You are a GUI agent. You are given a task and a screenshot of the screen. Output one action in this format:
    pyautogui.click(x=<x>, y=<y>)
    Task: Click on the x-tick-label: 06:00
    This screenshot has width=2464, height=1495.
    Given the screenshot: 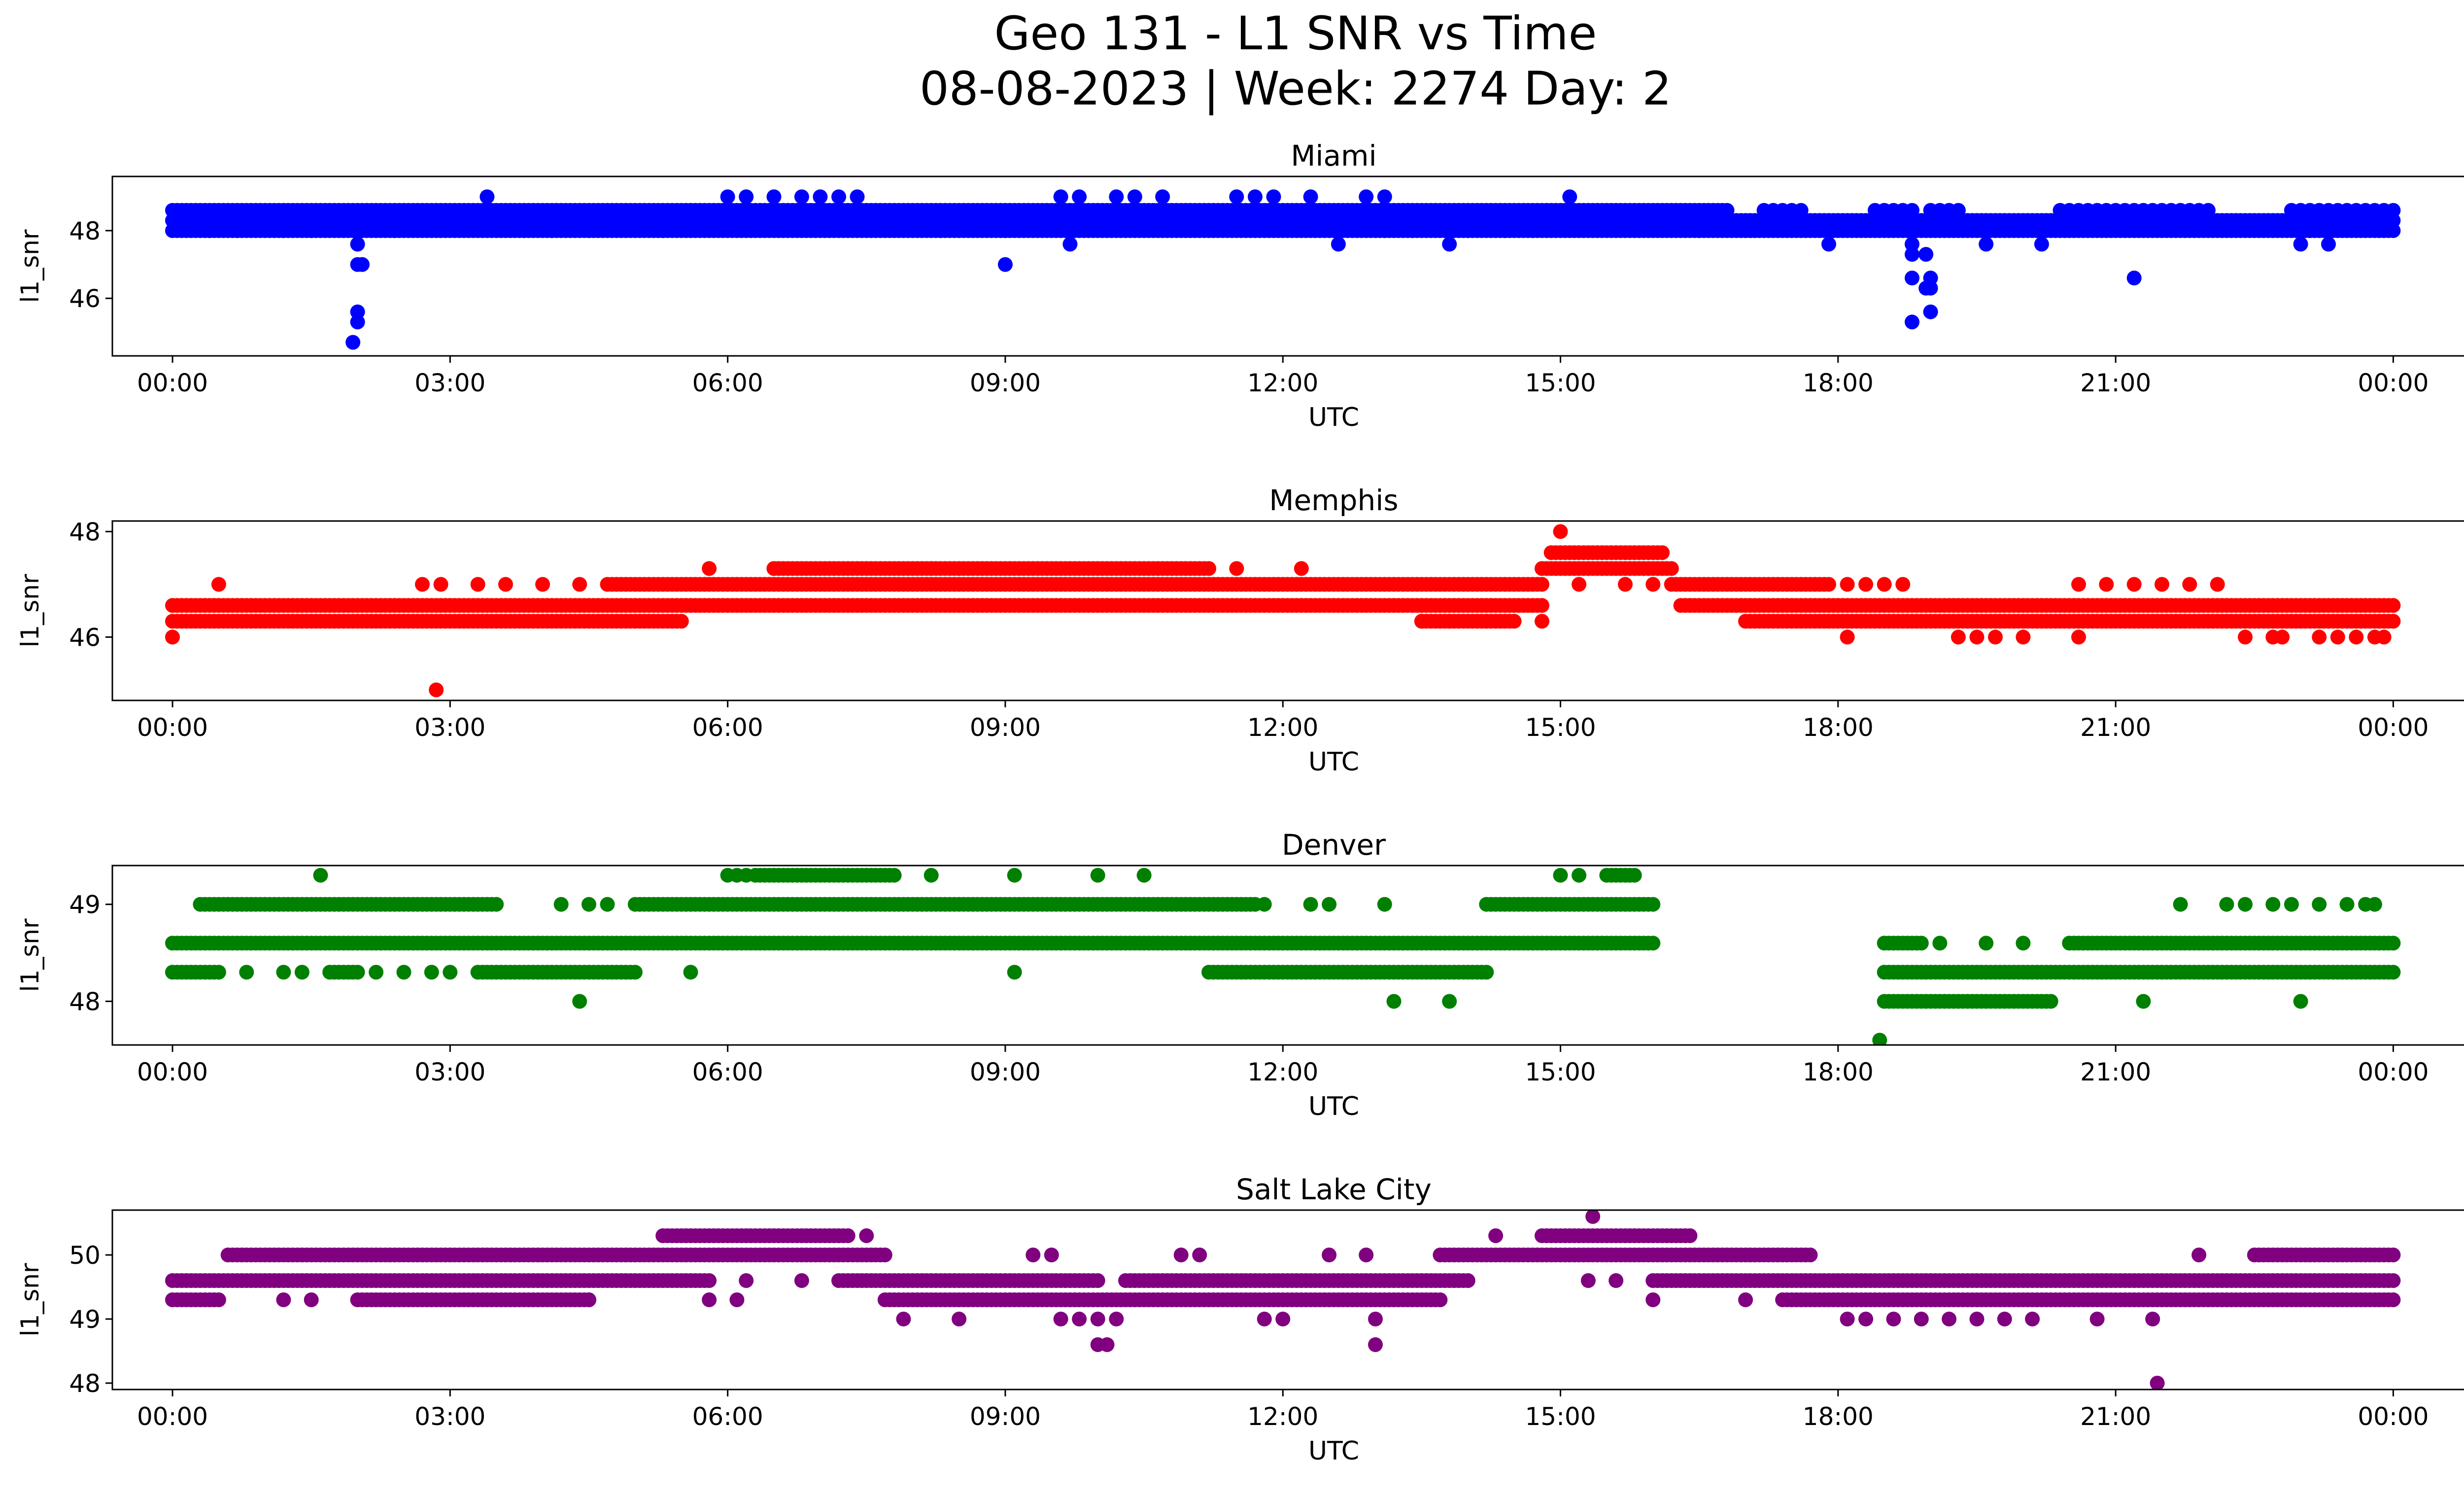 What is the action you would take?
    pyautogui.click(x=727, y=1416)
    